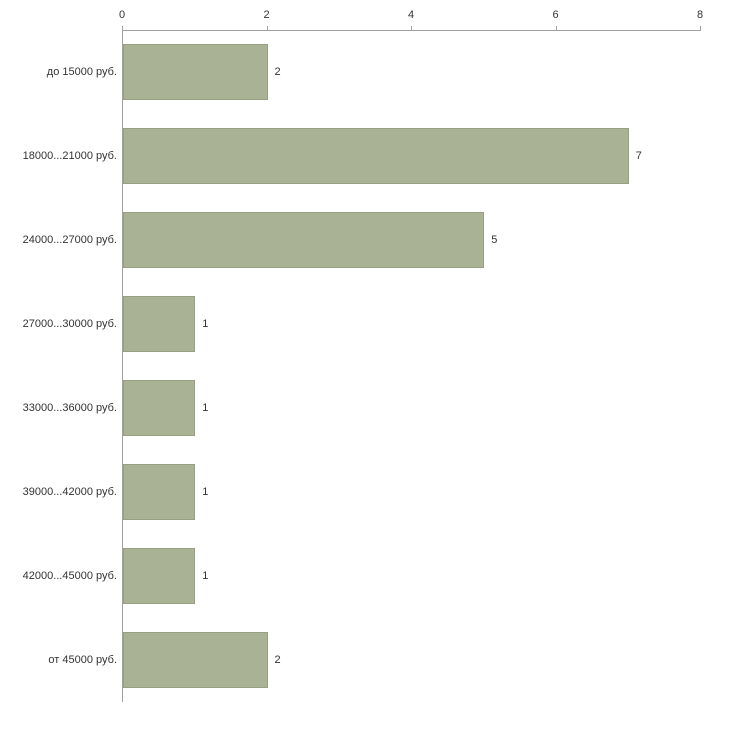 Image resolution: width=730 pixels, height=730 pixels. What do you see at coordinates (555, 15) in the screenshot?
I see `x-tick-label: 6` at bounding box center [555, 15].